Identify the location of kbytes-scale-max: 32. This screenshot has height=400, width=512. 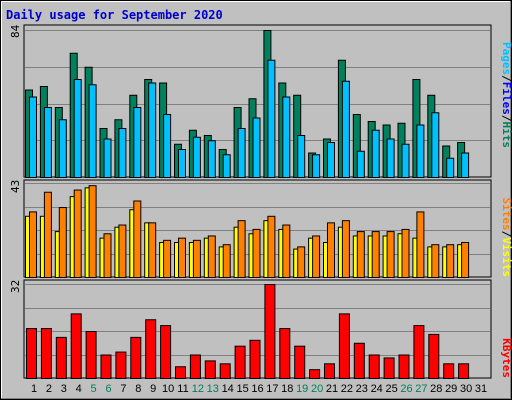
(15, 286).